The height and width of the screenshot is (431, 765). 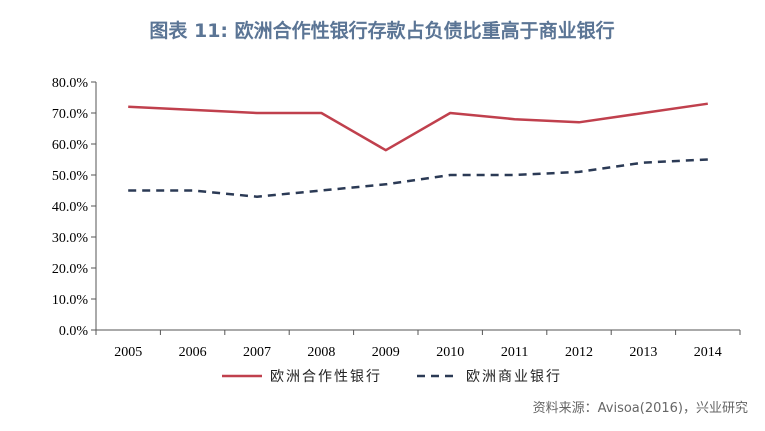 I want to click on y-tick-label: 30.0%, so click(x=70, y=238).